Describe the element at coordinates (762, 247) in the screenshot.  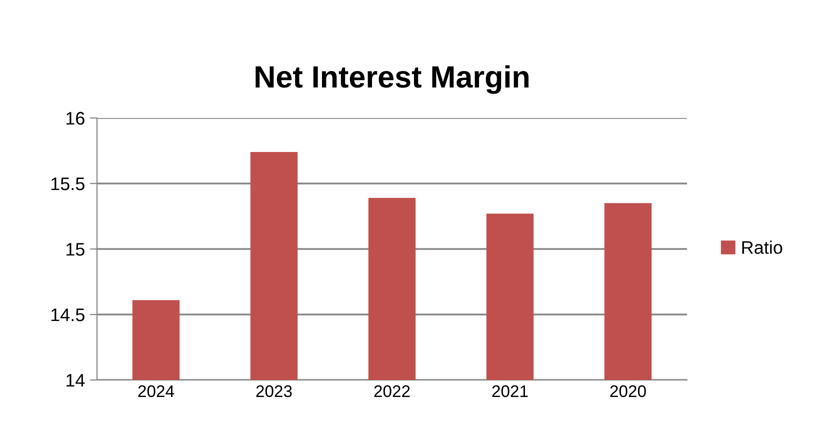
I see `legend-label: Ratio` at that location.